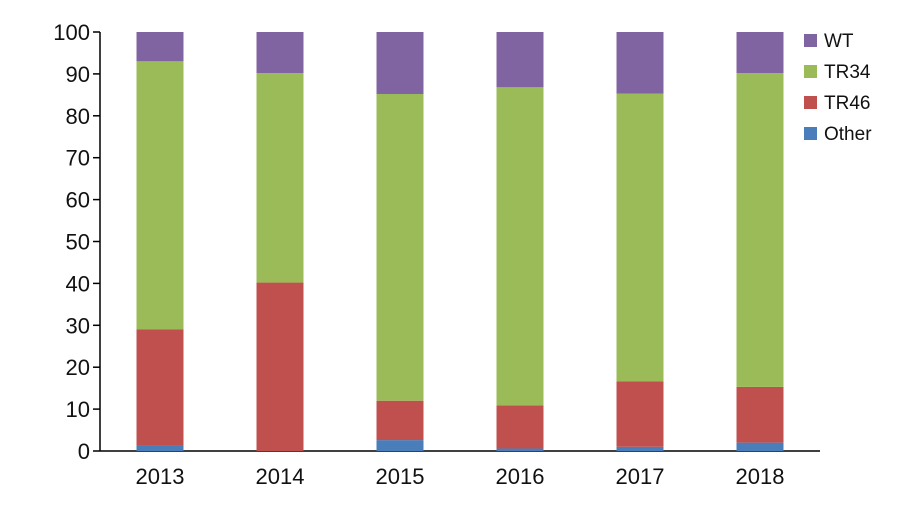  What do you see at coordinates (838, 88) in the screenshot?
I see `legend: WT TR34 TR46 Other` at bounding box center [838, 88].